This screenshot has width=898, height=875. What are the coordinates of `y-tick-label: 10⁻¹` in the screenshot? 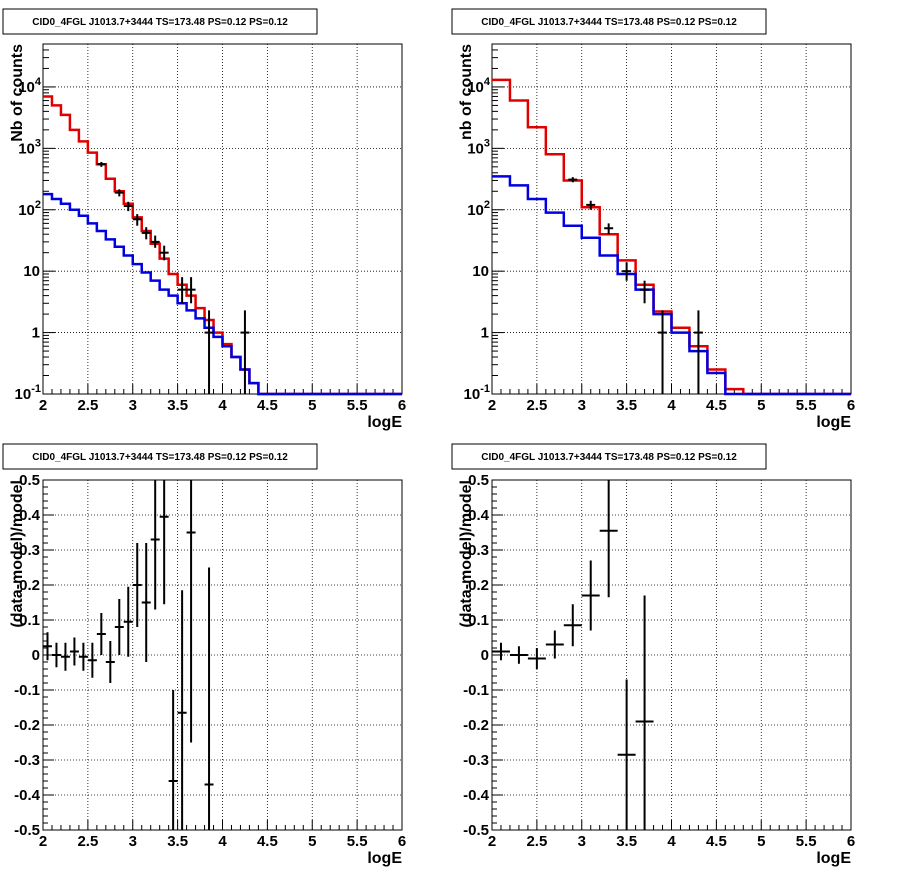 It's located at (477, 393).